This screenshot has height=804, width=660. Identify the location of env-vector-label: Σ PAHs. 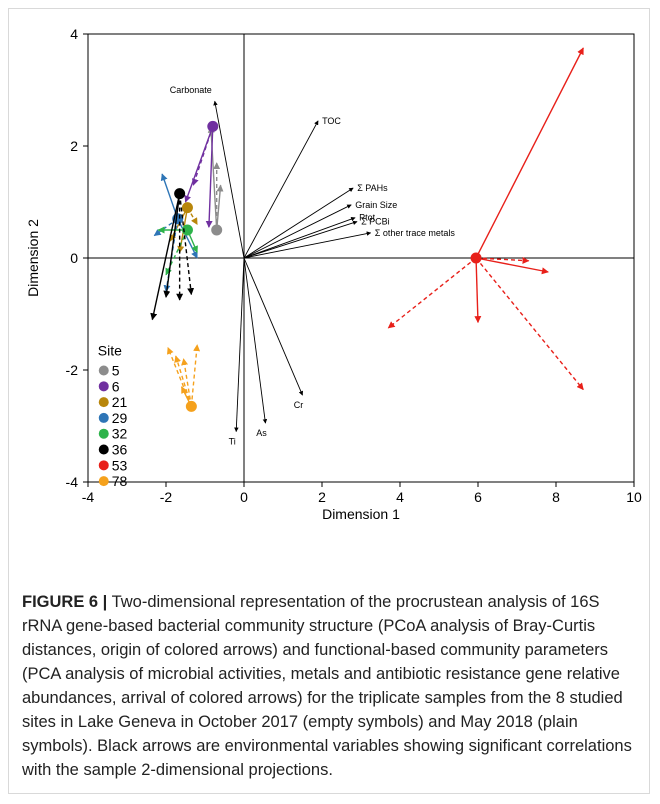
(372, 188).